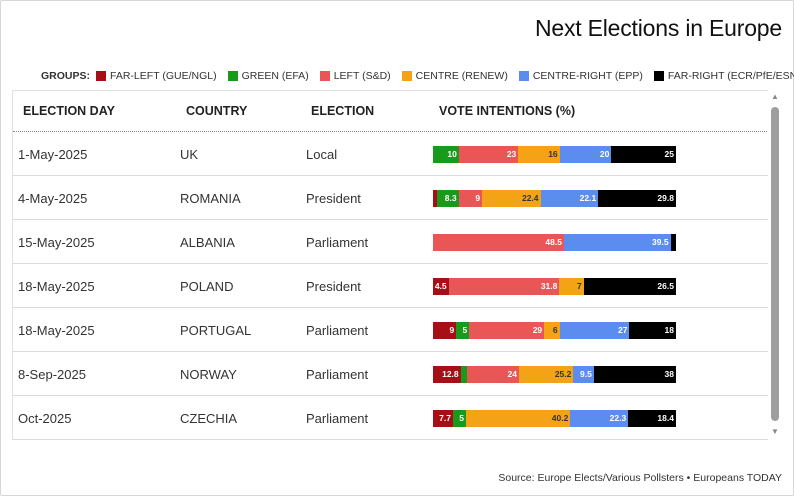  Describe the element at coordinates (546, 374) in the screenshot. I see `bar-segment: 25.2` at that location.